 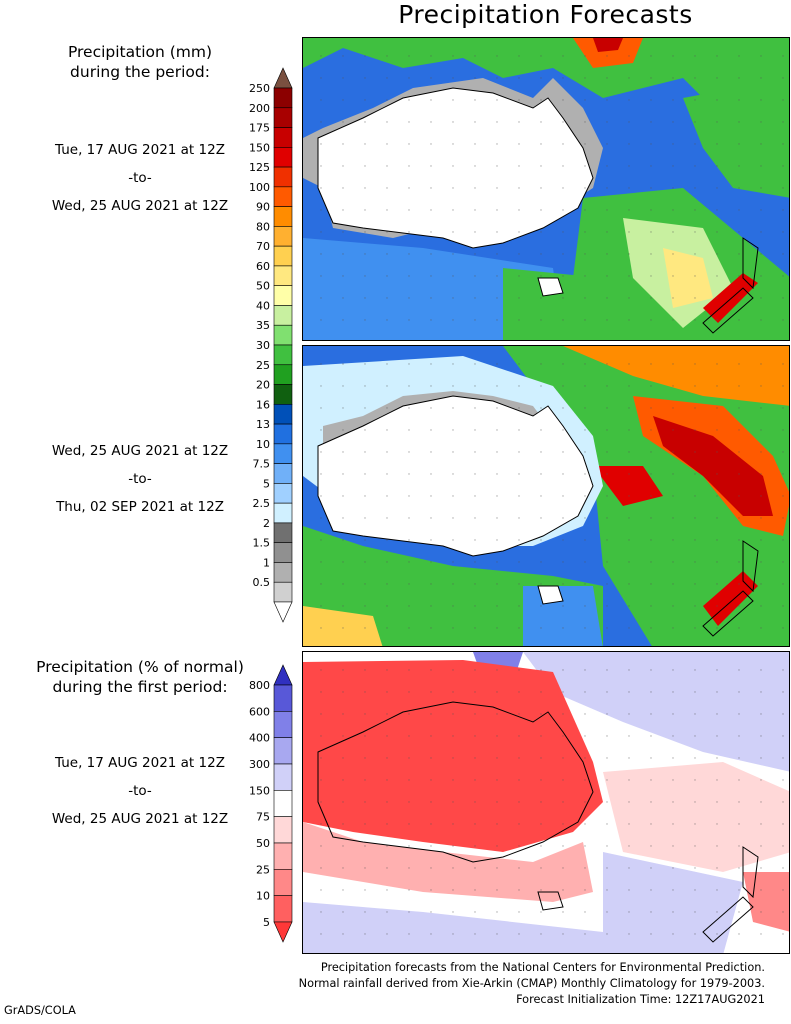 What do you see at coordinates (140, 763) in the screenshot?
I see `period3-start: Tue, 17 AUG 2021 at 12Z` at bounding box center [140, 763].